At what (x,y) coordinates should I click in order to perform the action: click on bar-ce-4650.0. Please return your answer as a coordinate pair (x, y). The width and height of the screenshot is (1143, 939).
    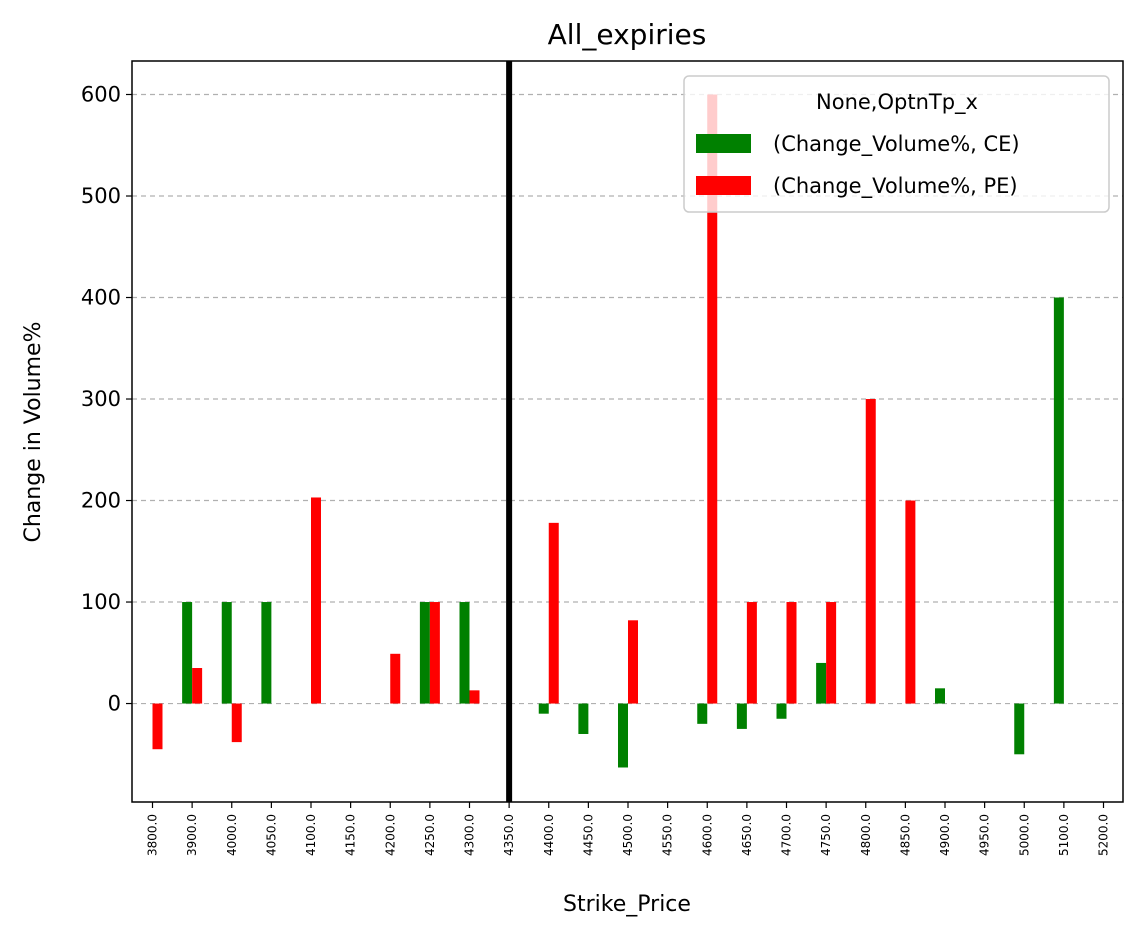
    Looking at the image, I should click on (741, 716).